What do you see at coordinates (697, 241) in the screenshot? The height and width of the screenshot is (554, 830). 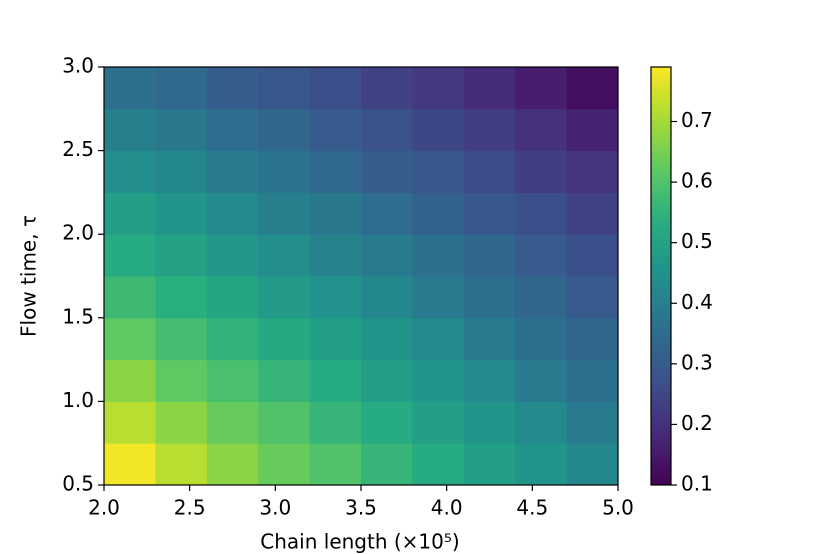 I see `colorbar-tick-label: 0.5` at bounding box center [697, 241].